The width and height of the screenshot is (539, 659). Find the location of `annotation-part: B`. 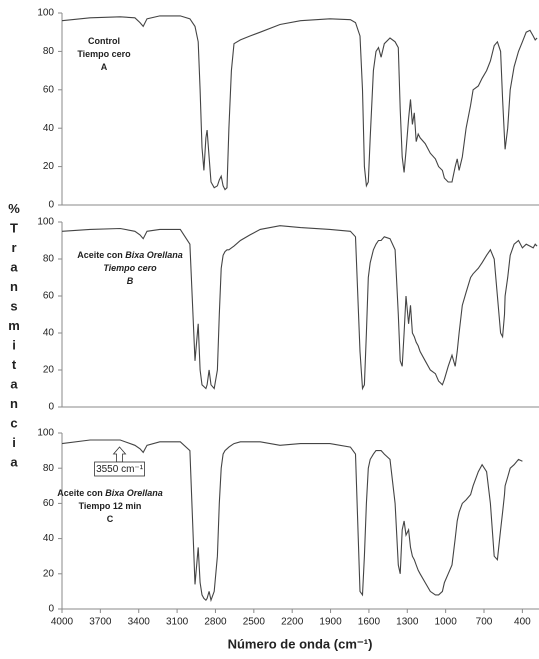

annotation-part: B is located at coordinates (130, 281).